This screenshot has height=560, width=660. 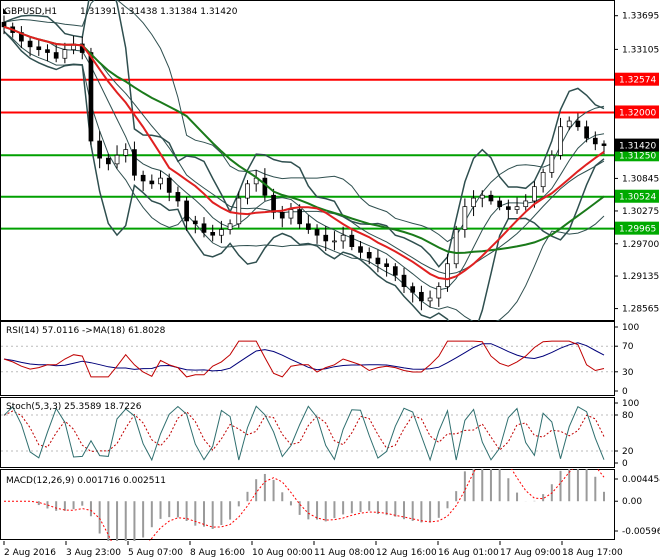 What do you see at coordinates (304, 431) in the screenshot?
I see `stoch-signal-line` at bounding box center [304, 431].